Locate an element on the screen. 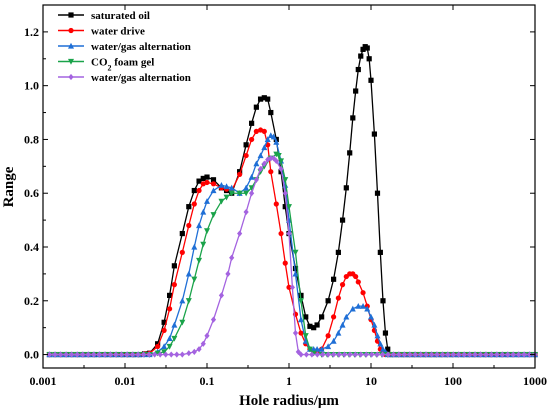 Image resolution: width=550 pixels, height=413 pixels. x-axis-title: Hole radius/μm is located at coordinates (289, 401).